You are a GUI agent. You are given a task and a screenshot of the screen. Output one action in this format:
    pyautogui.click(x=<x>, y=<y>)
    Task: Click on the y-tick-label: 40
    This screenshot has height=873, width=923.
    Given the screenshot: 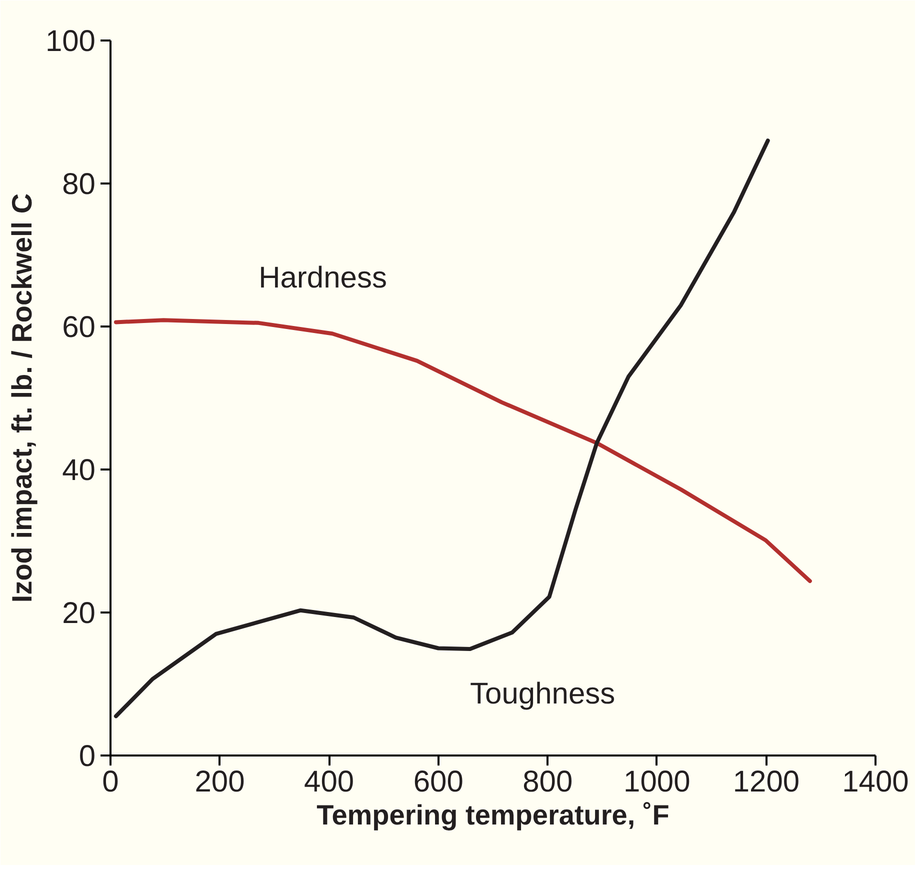 What is the action you would take?
    pyautogui.click(x=79, y=470)
    